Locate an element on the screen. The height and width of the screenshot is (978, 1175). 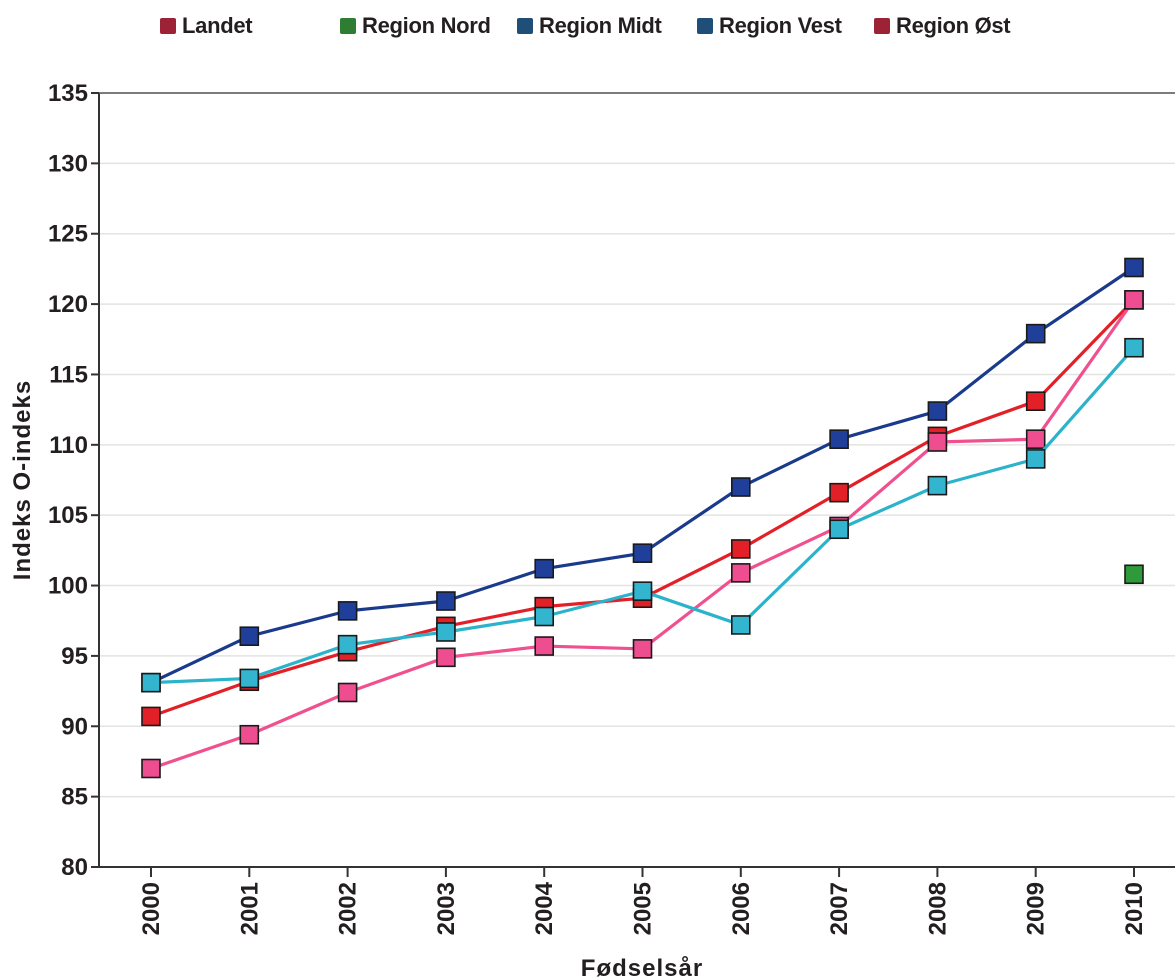
x-tick-label: 2009 is located at coordinates (1036, 908).